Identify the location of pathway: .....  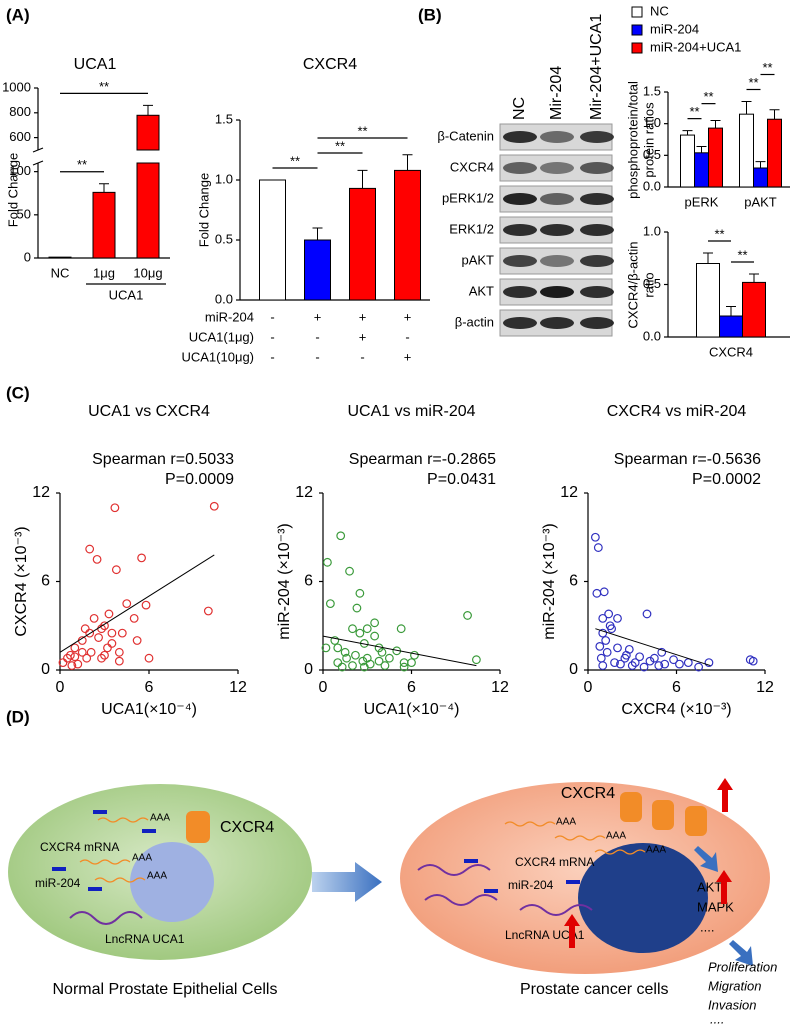
(707, 926).